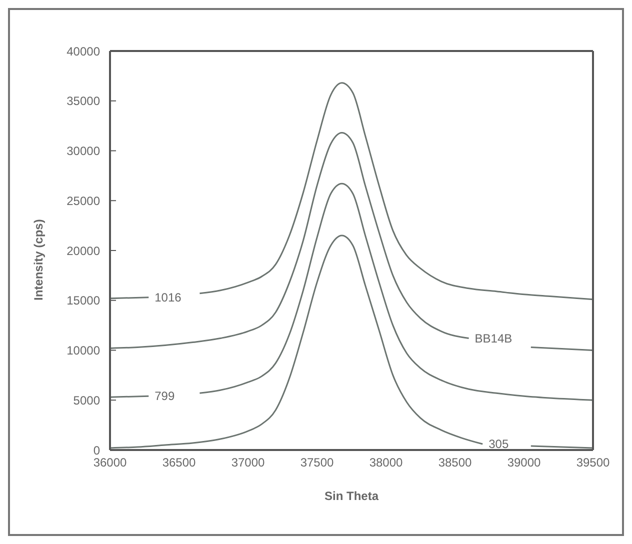  I want to click on x-tick-label: 38000, so click(386, 463).